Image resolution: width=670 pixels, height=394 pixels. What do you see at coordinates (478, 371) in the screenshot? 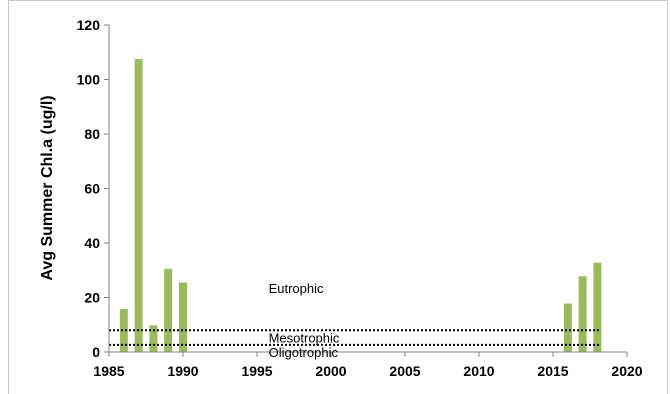
I see `x-tick-label-2010: 2010` at bounding box center [478, 371].